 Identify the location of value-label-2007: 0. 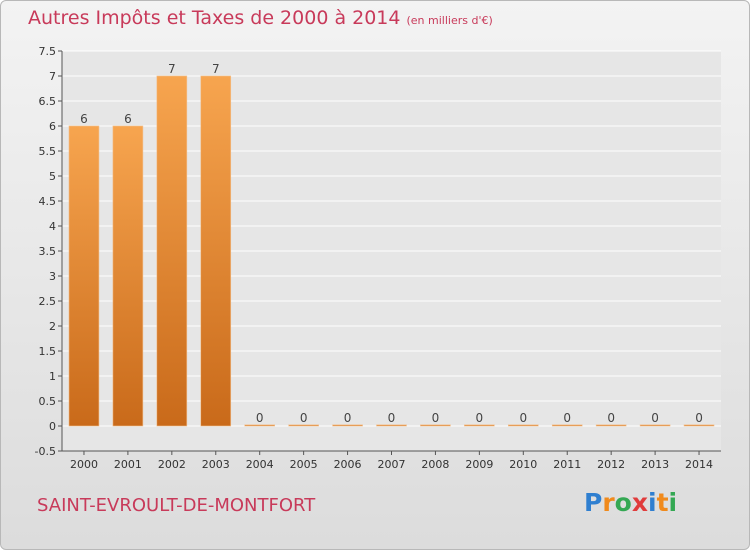
(392, 418).